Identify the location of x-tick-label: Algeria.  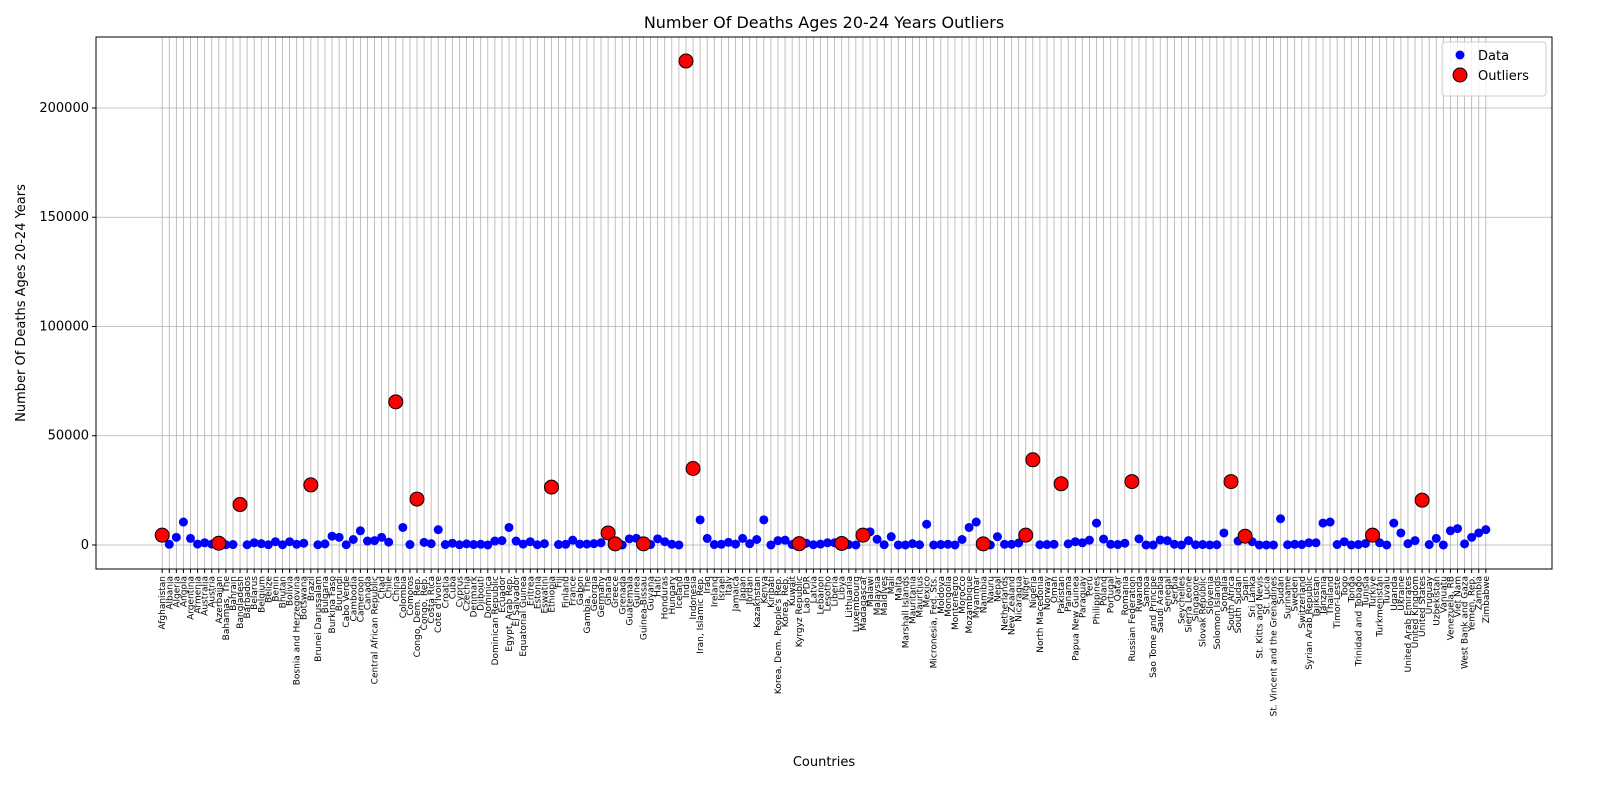
(177, 592).